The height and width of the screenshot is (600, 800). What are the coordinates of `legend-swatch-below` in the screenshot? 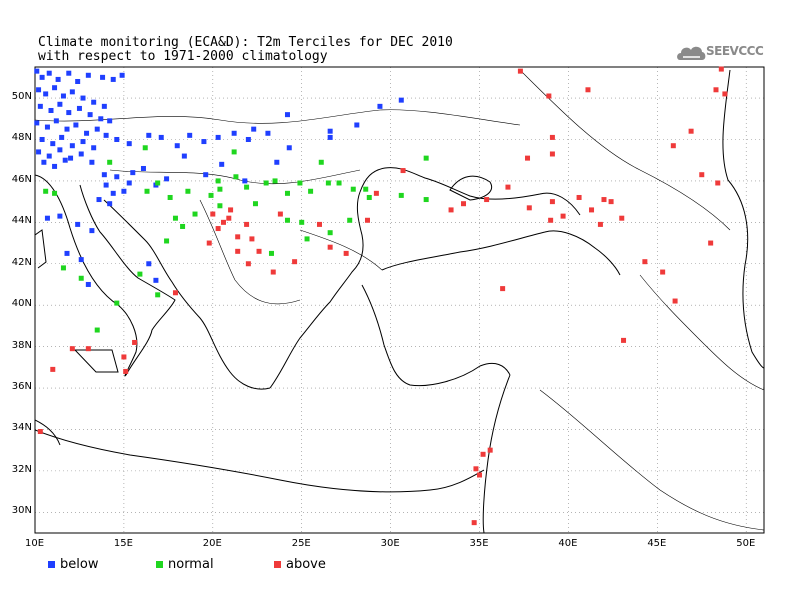 It's located at (51, 564).